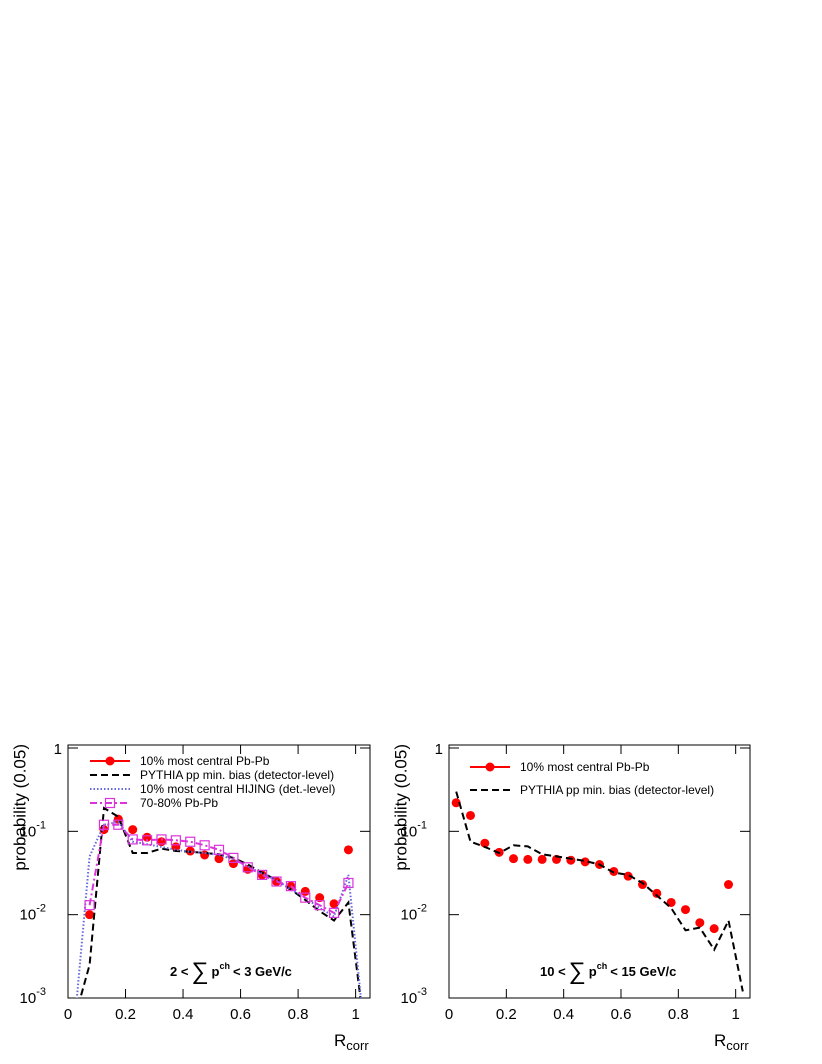  Describe the element at coordinates (262, 971) in the screenshot. I see `annotation-part: < 3 GeV/c` at that location.